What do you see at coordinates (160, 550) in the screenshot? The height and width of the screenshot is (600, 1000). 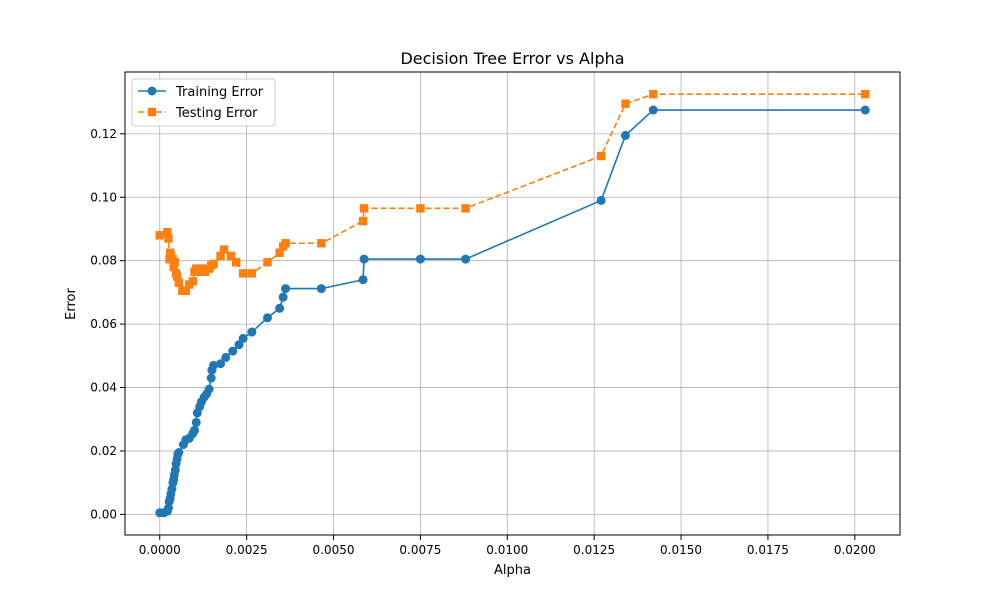 I see `x-tick-label: 0.0000` at bounding box center [160, 550].